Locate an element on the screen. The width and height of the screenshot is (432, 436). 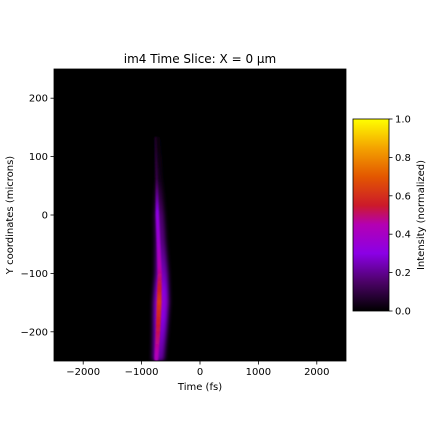
x-tick-label: 0 is located at coordinates (200, 372).